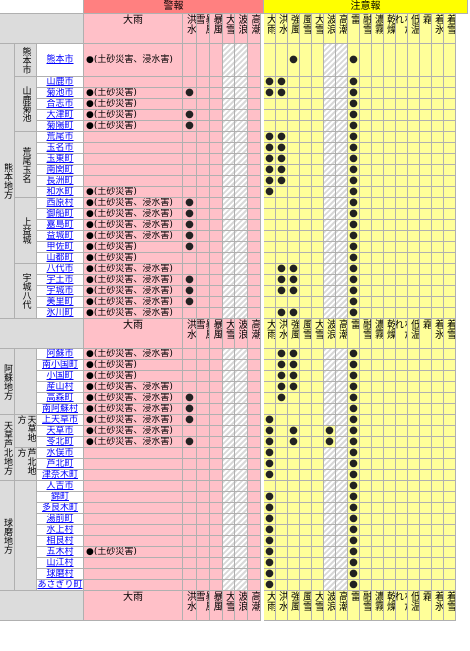  What do you see at coordinates (60, 486) in the screenshot?
I see `municipality-link: 人吉市` at bounding box center [60, 486].